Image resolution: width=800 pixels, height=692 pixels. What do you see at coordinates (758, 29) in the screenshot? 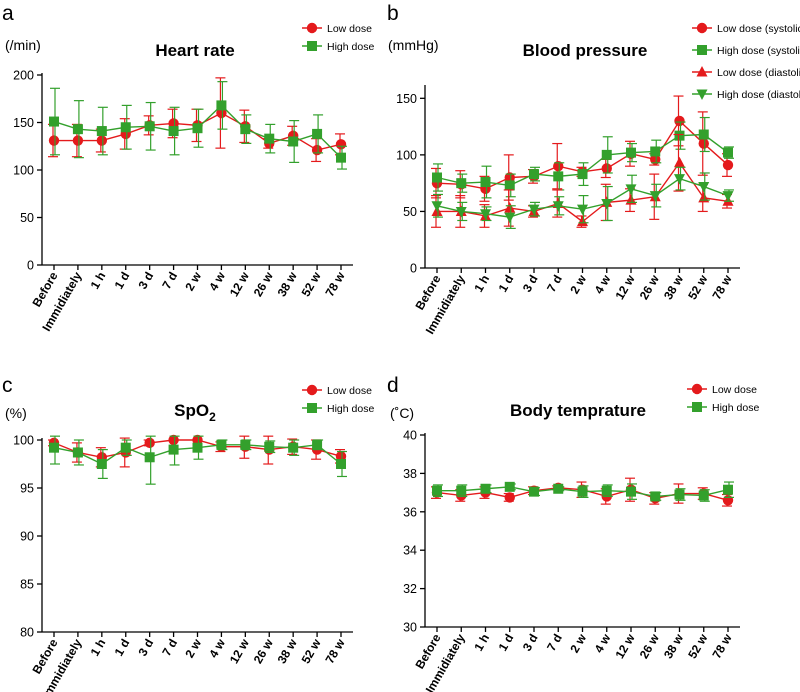
I see `legend-label: Low dose (systolic)` at bounding box center [758, 29].